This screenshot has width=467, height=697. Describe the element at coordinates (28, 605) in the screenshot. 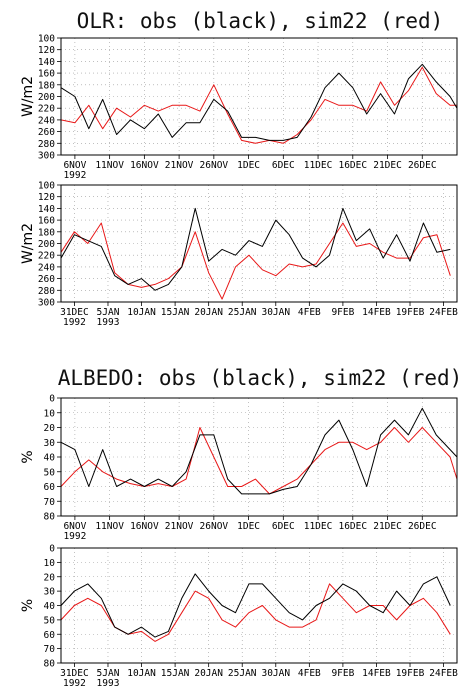

I see `y-axis-label: %` at that location.